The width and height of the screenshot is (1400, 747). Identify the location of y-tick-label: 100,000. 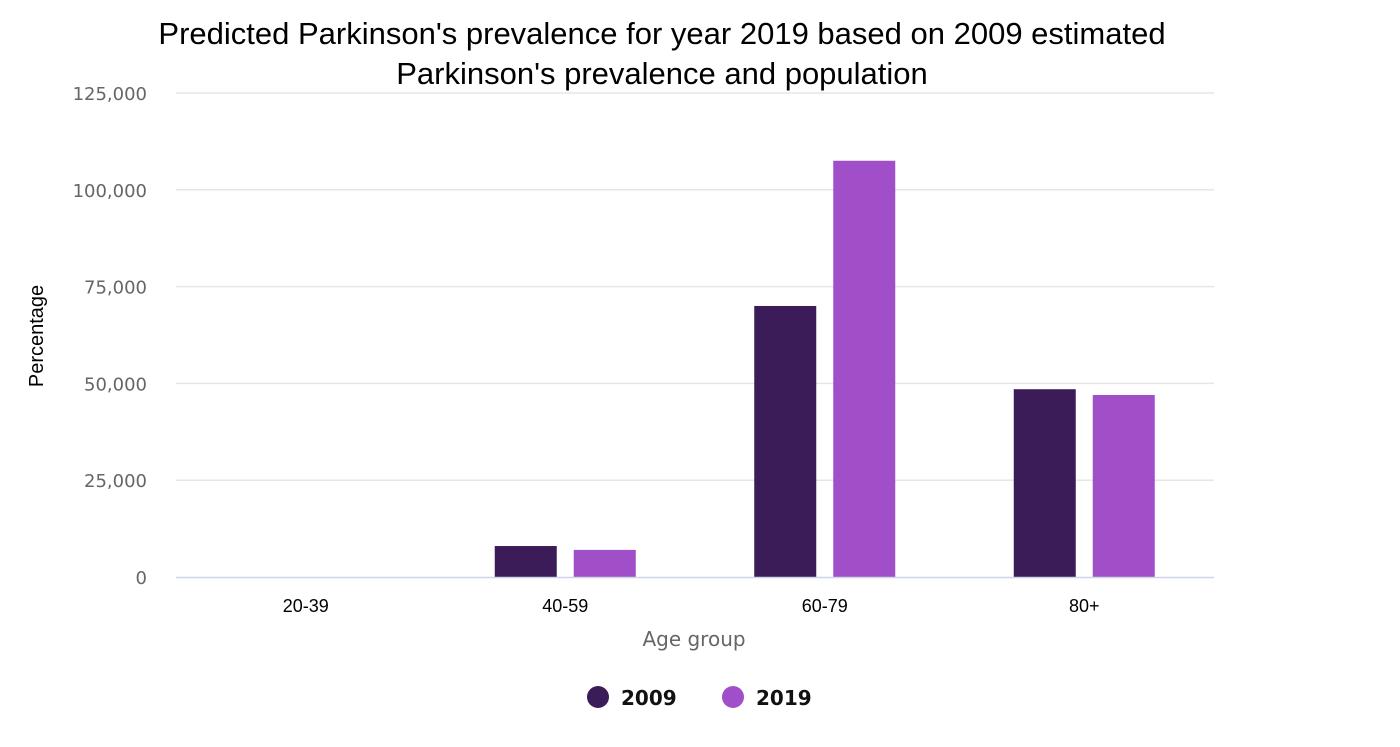
(110, 191).